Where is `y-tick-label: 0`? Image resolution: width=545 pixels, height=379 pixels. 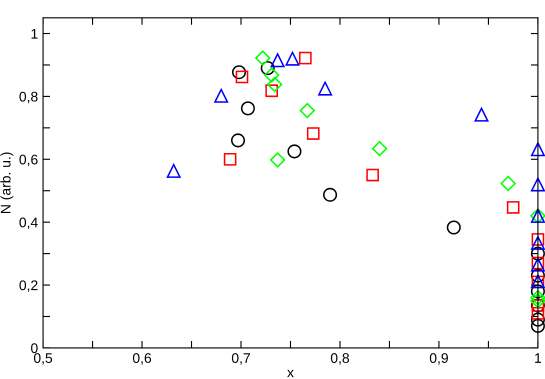
y-tick-label: 0 is located at coordinates (34, 348).